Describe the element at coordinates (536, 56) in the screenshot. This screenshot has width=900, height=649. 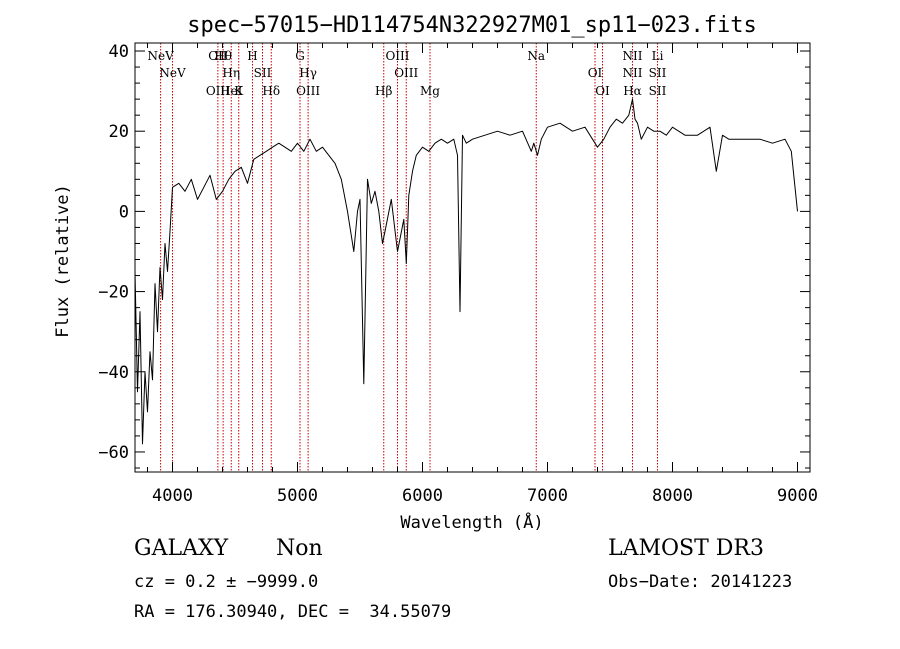
I see `line-label: Na` at that location.